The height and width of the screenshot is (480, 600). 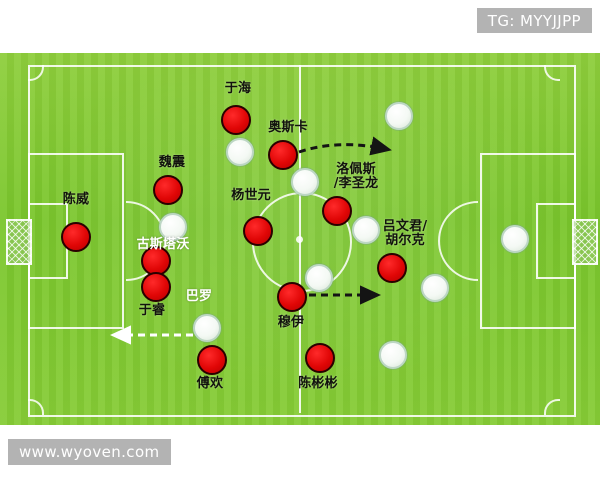 What do you see at coordinates (345, 146) in the screenshot?
I see `arrow-oscar-run` at bounding box center [345, 146].